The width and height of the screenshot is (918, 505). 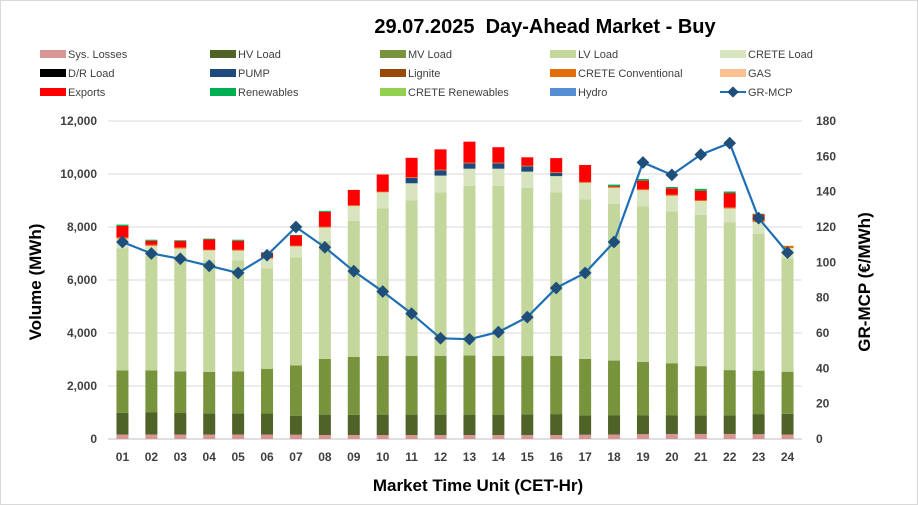 I want to click on y2-tick-label: 100, so click(x=826, y=262).